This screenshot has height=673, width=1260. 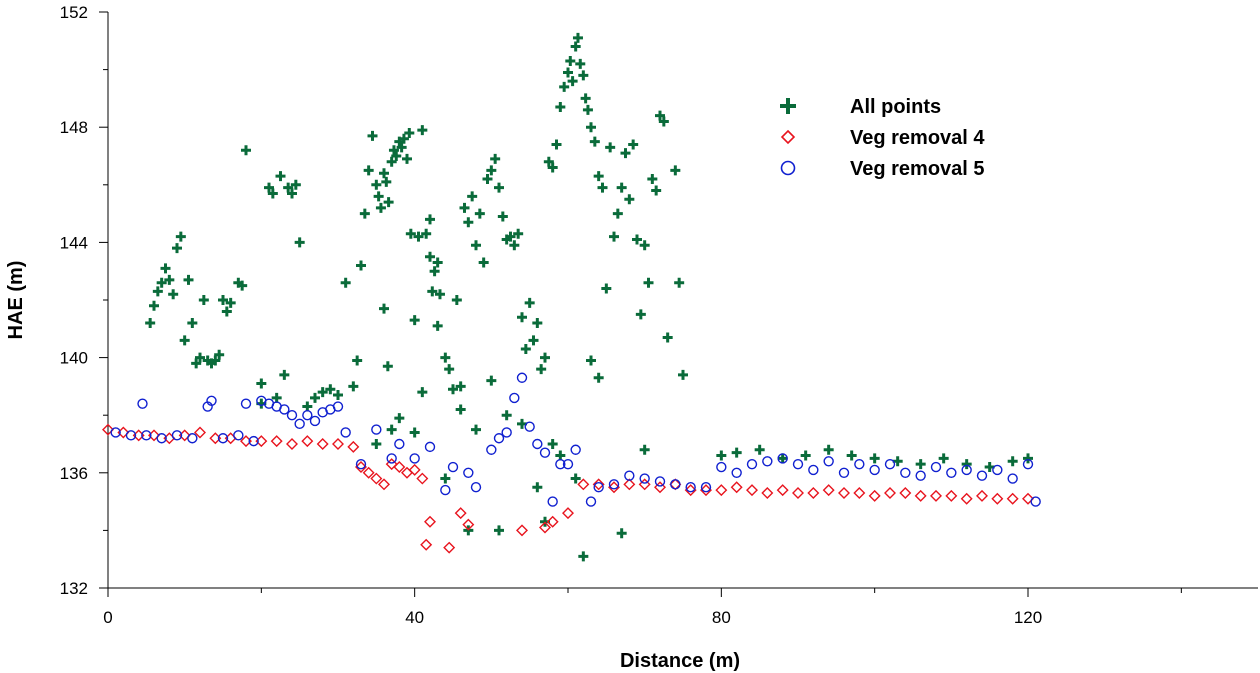 What do you see at coordinates (74, 588) in the screenshot?
I see `y-tick-label: 132` at bounding box center [74, 588].